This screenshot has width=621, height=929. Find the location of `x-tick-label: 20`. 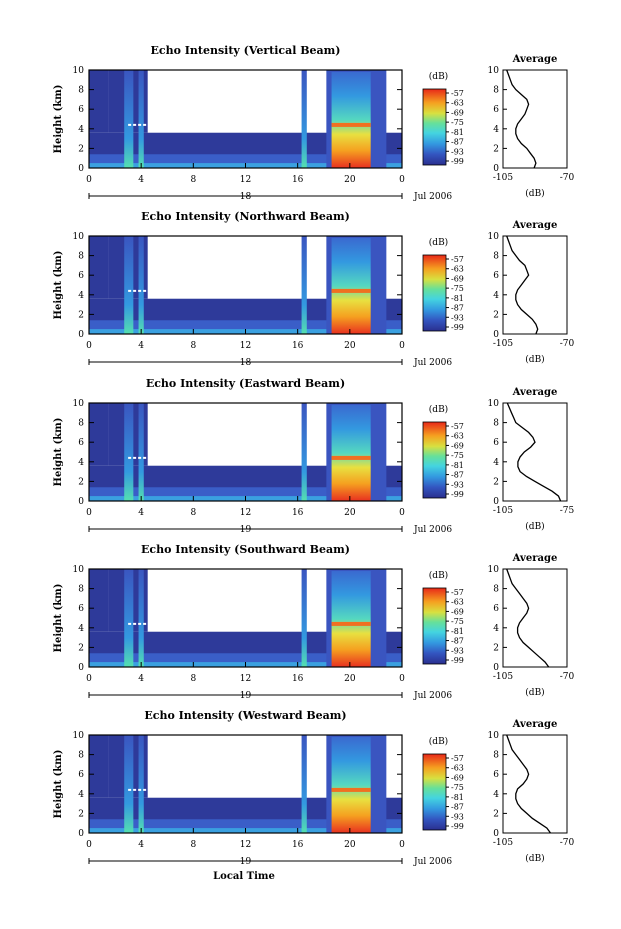

x-tick-label: 20 is located at coordinates (350, 346).